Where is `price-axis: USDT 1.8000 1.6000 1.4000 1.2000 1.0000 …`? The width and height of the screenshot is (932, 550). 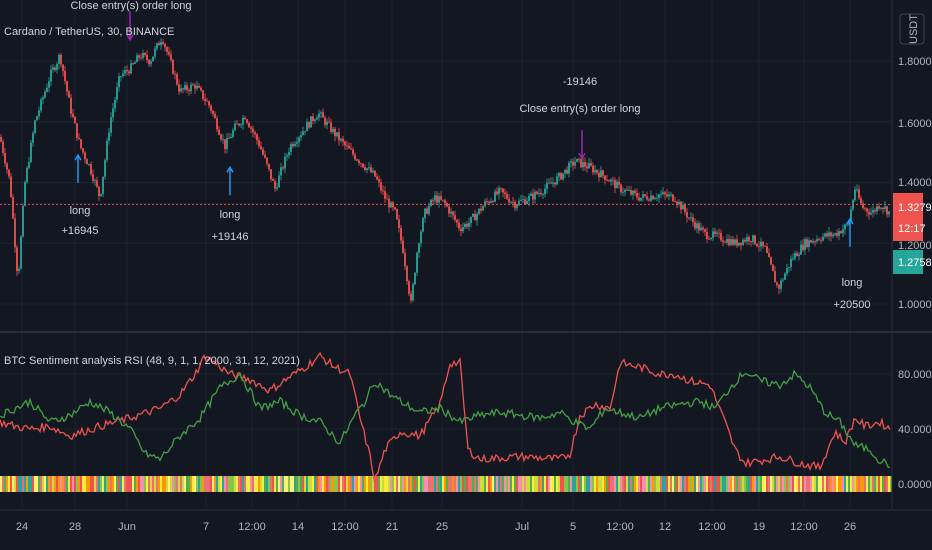
price-axis: USDT 1.8000 1.6000 1.4000 1.2000 1.0000 … is located at coordinates (911, 255).